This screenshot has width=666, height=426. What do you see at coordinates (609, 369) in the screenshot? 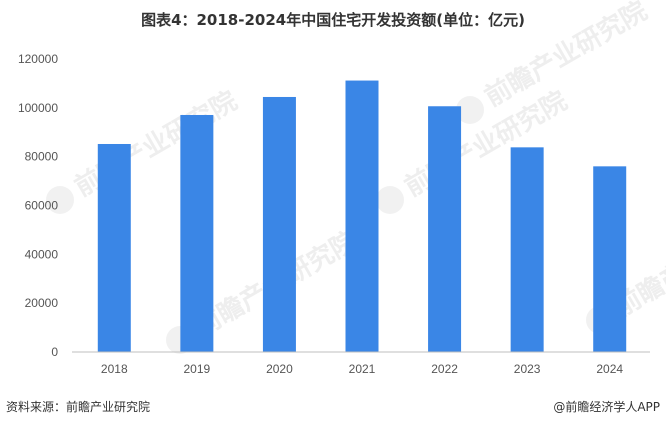
I see `x-tick-label: 2024` at bounding box center [609, 369].